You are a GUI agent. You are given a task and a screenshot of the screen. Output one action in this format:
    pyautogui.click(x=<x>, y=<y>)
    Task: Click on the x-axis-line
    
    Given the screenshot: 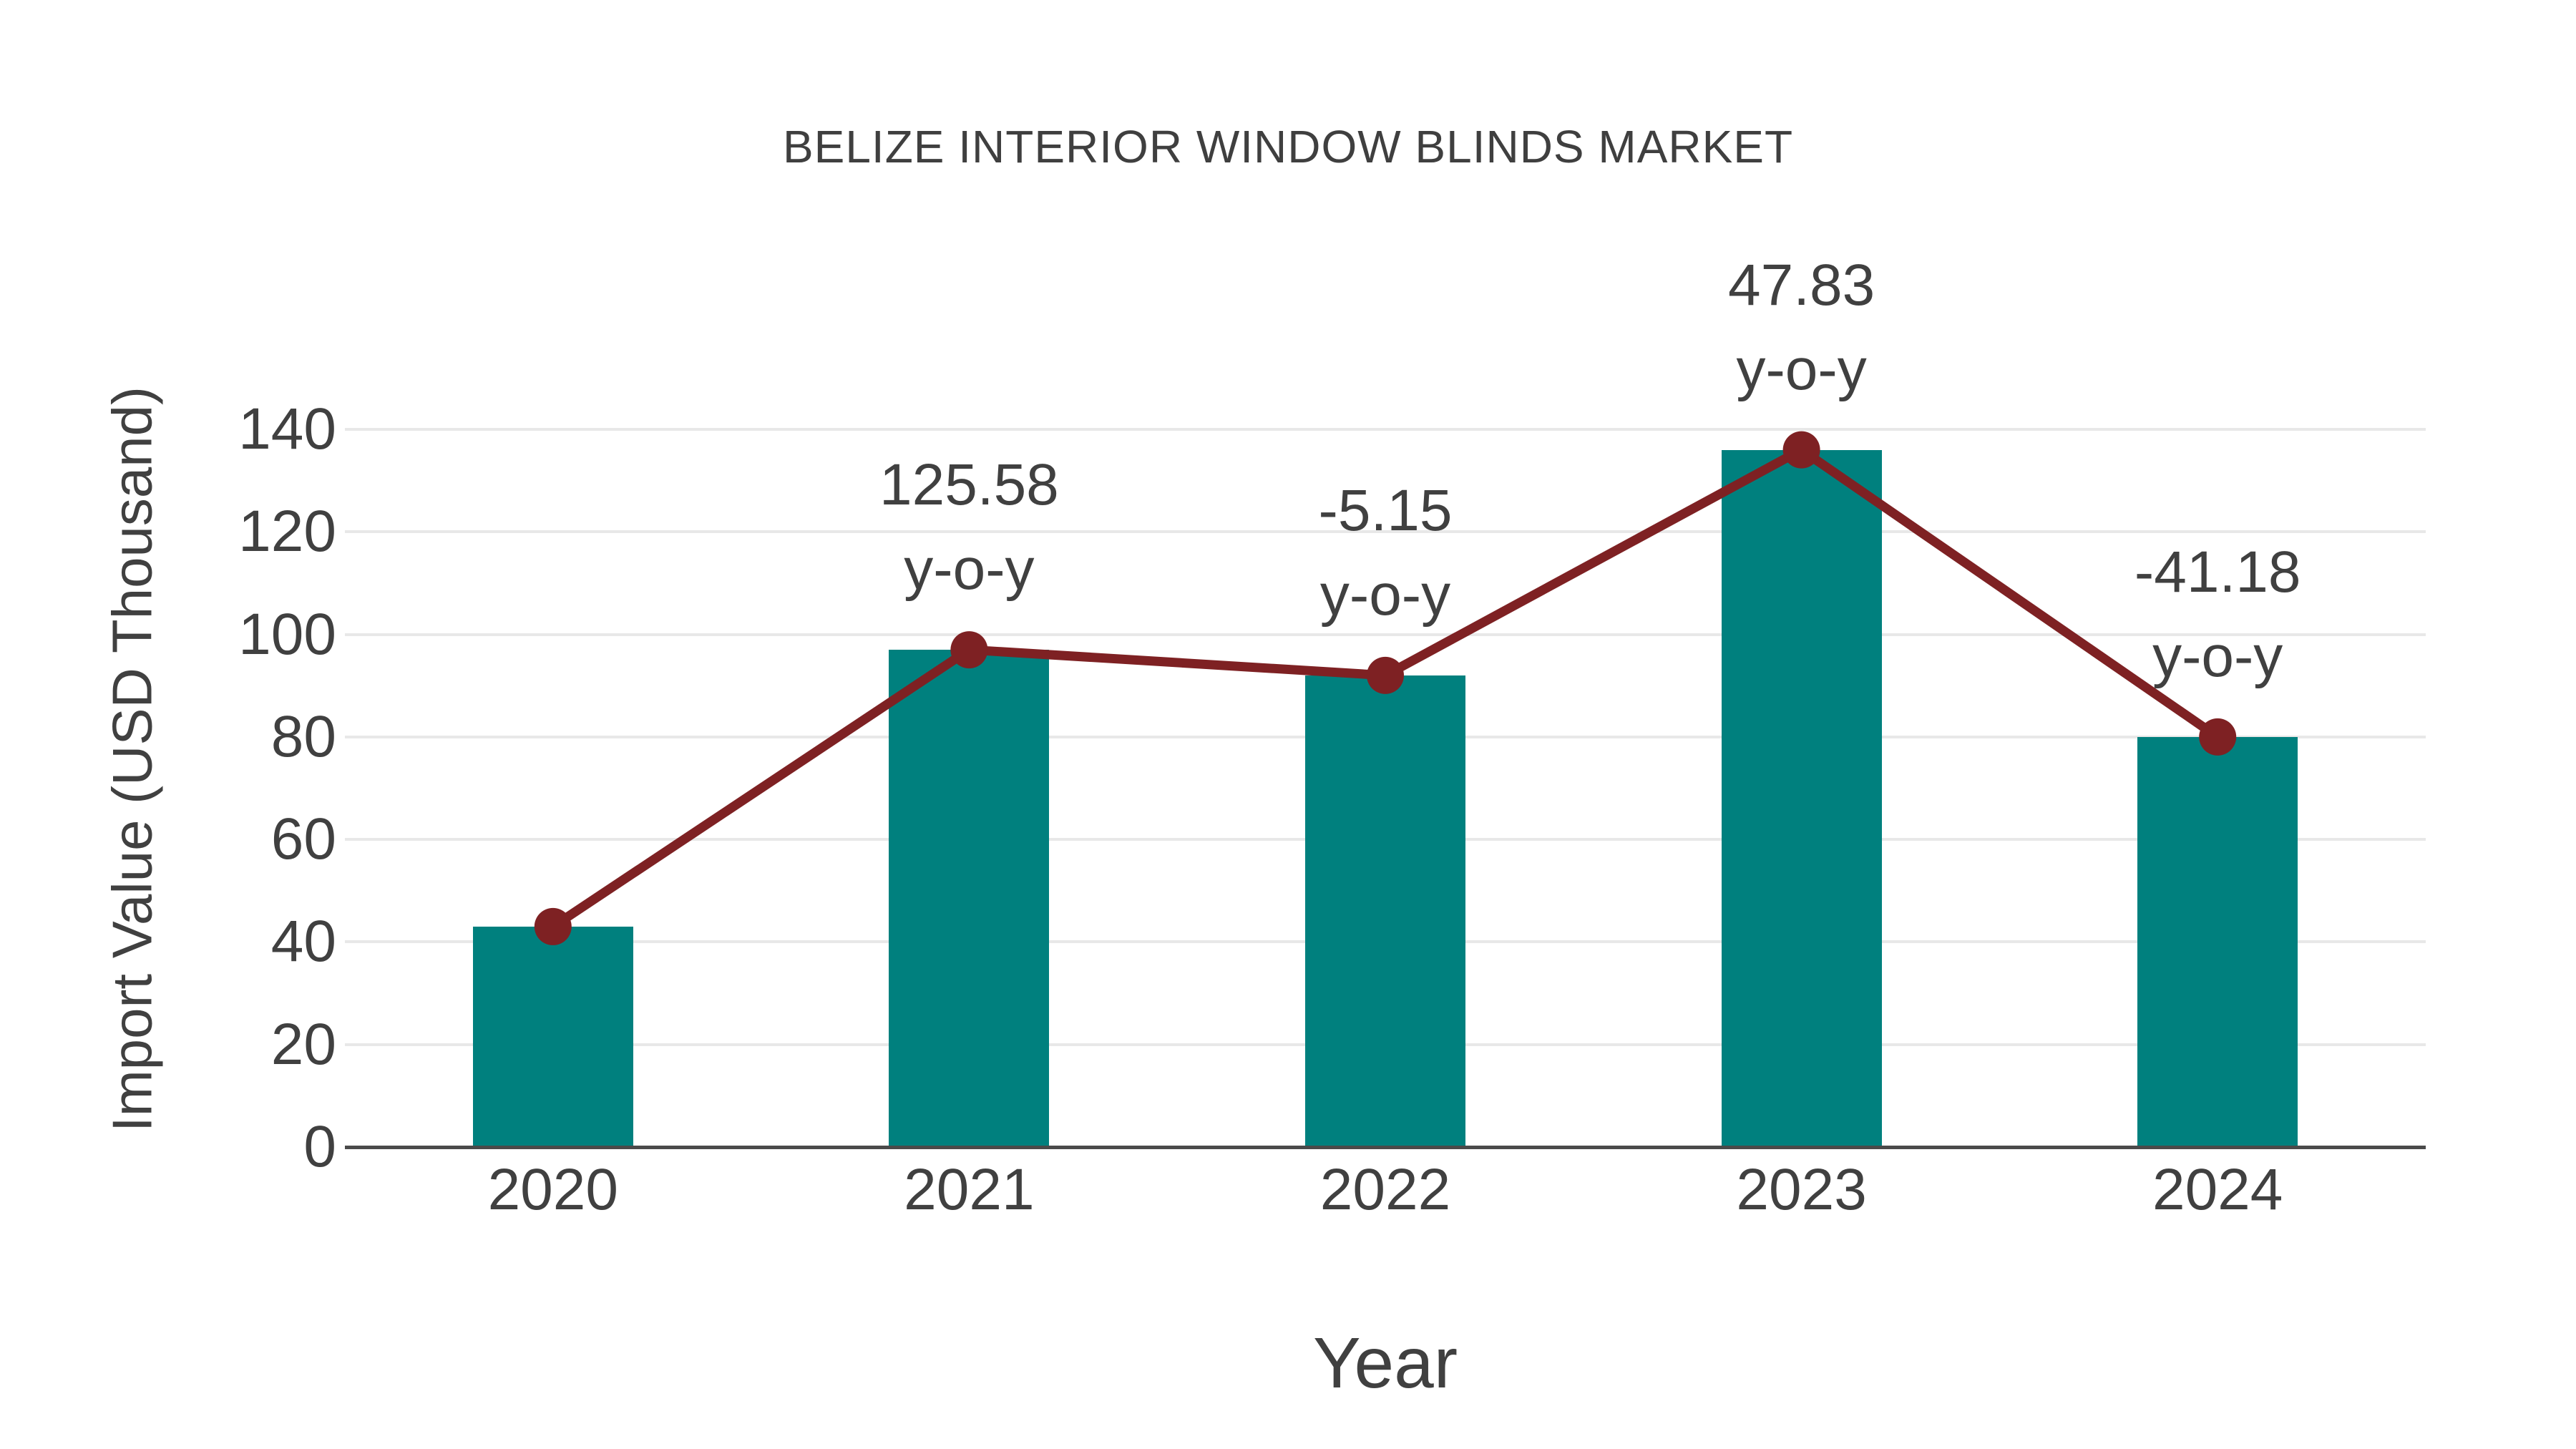 What is the action you would take?
    pyautogui.click(x=1385, y=1147)
    